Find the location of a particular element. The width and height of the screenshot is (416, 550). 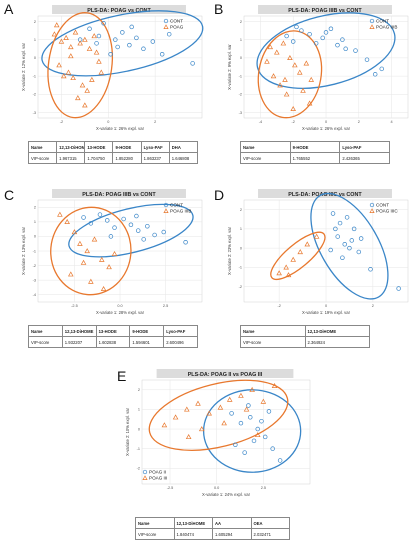

table-cell: 1.863237 is located at coordinates (155, 158).